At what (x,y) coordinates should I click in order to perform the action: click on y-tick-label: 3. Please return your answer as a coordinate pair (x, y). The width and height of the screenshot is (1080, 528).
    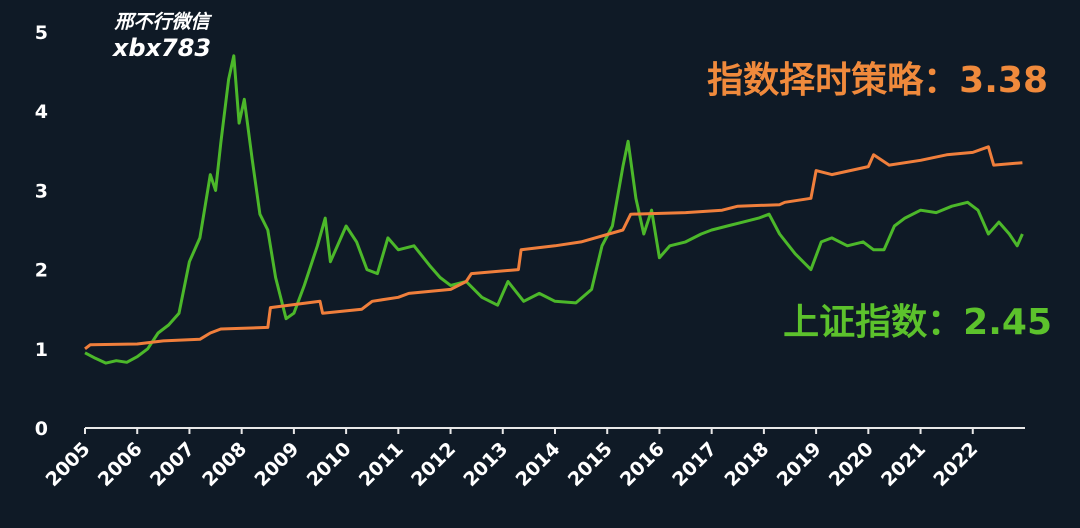
    Looking at the image, I should click on (41, 191).